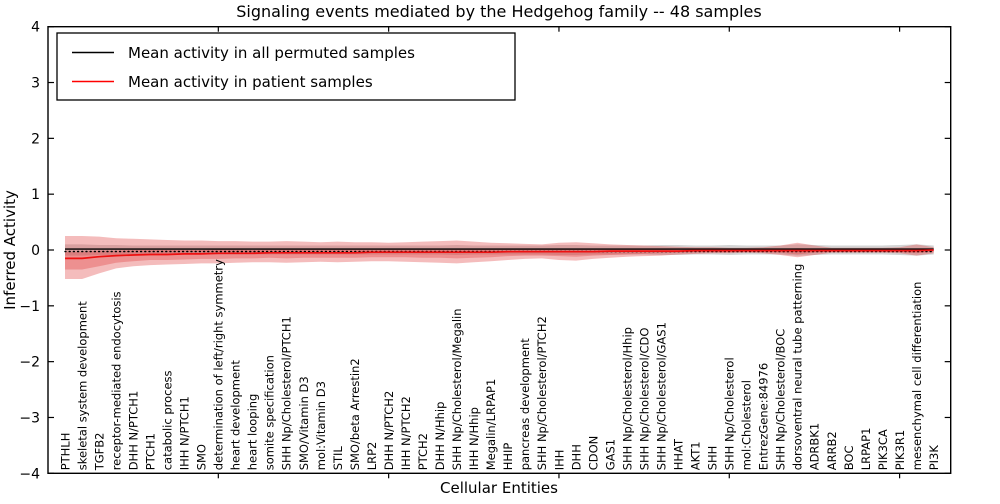 The height and width of the screenshot is (504, 1000). Describe the element at coordinates (900, 450) in the screenshot. I see `x-category-label: PIK3R1` at that location.